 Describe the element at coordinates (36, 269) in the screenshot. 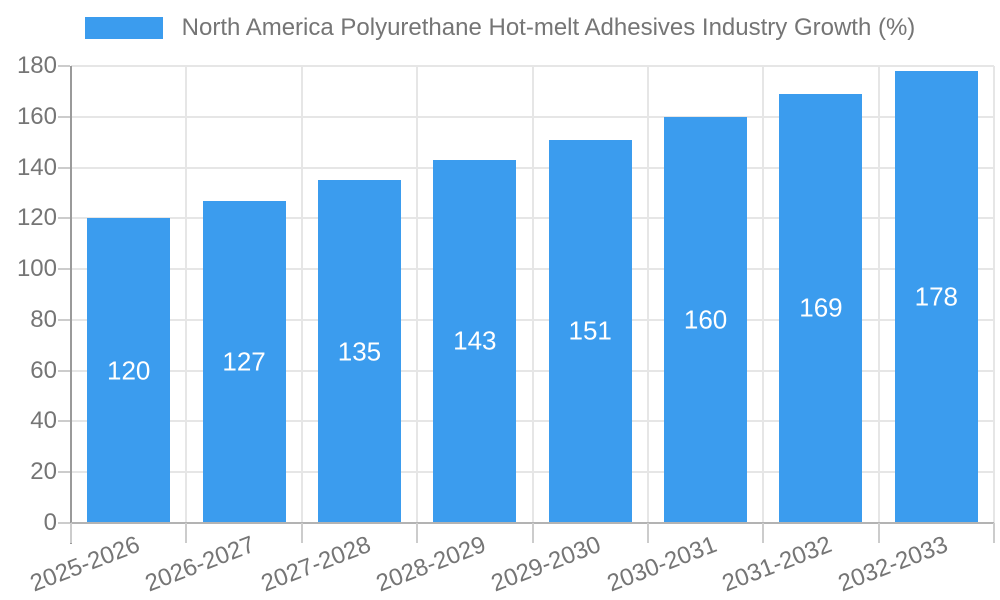

I see `y-axis-label-100: 100` at that location.